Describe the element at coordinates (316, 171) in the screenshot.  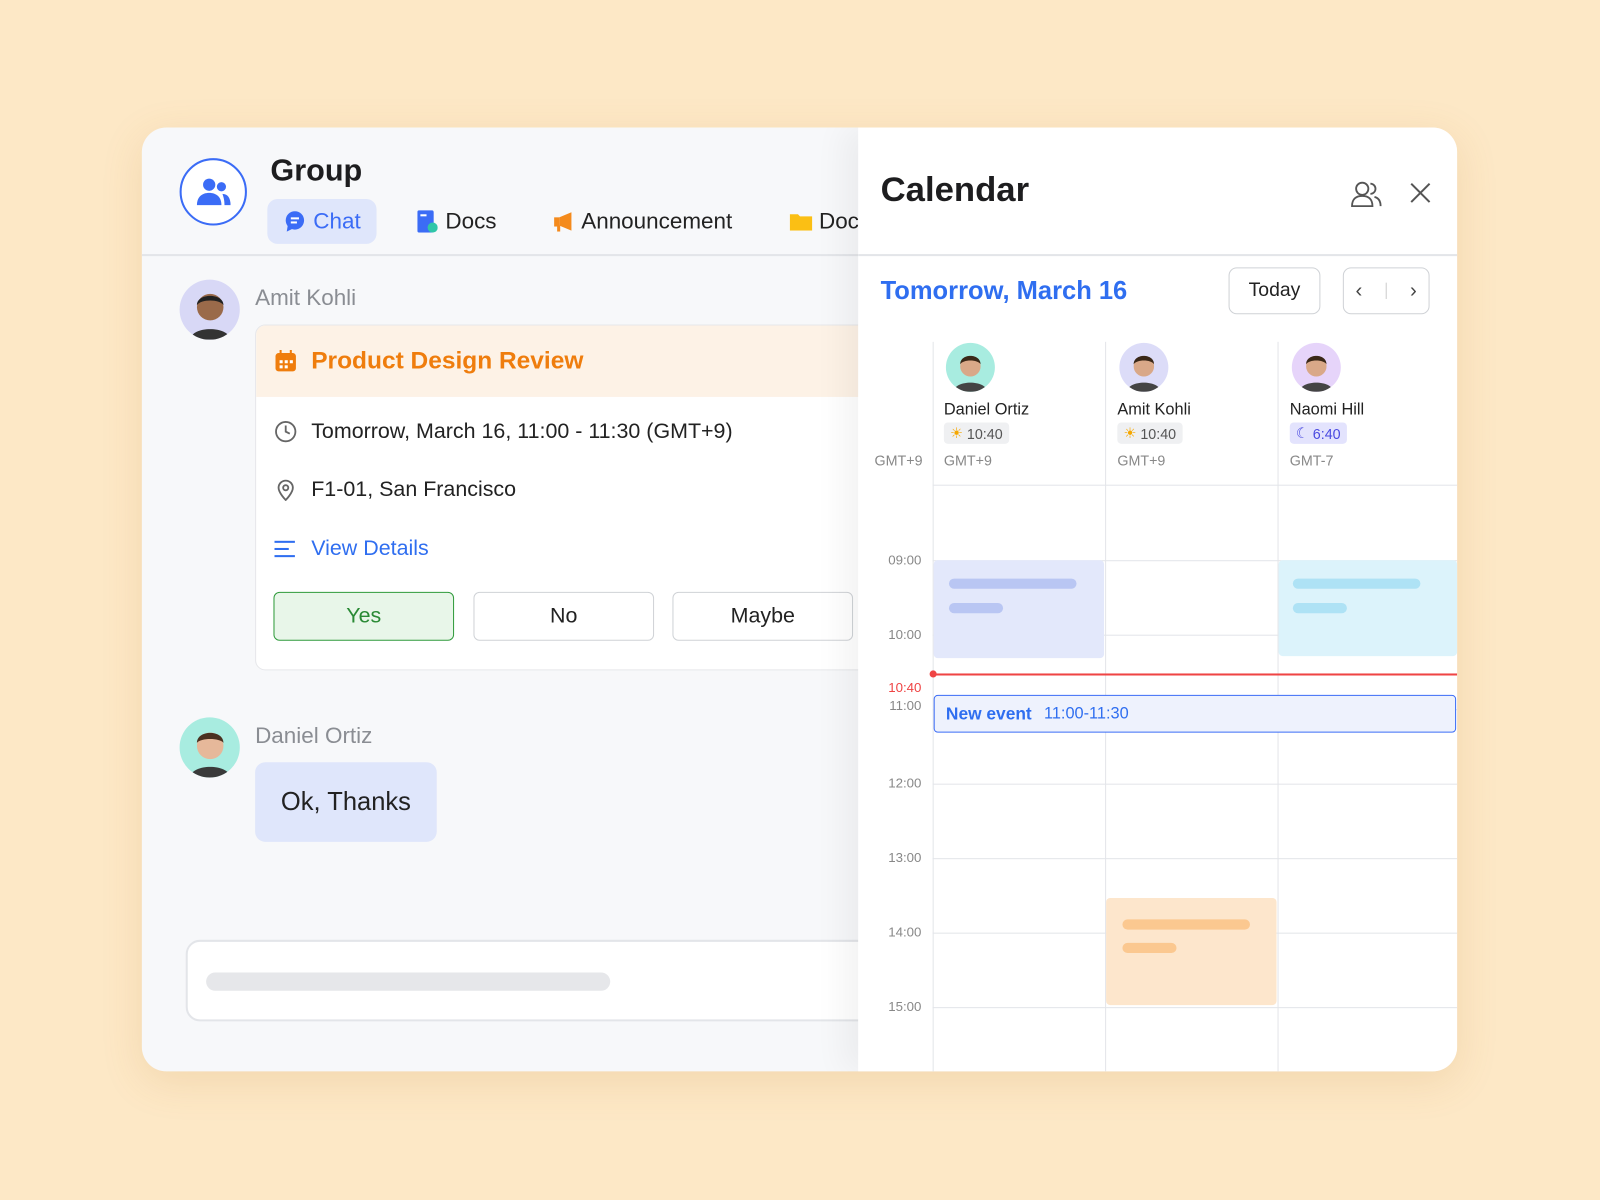
I see `group-title: Group` at that location.